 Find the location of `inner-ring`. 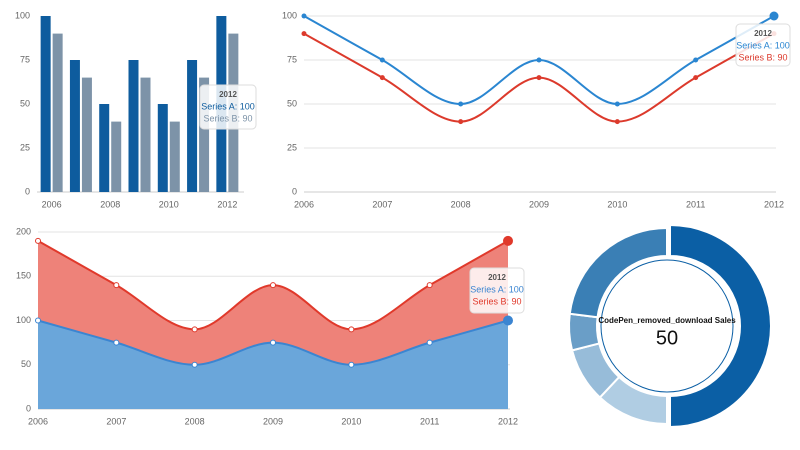

inner-ring is located at coordinates (667, 326).